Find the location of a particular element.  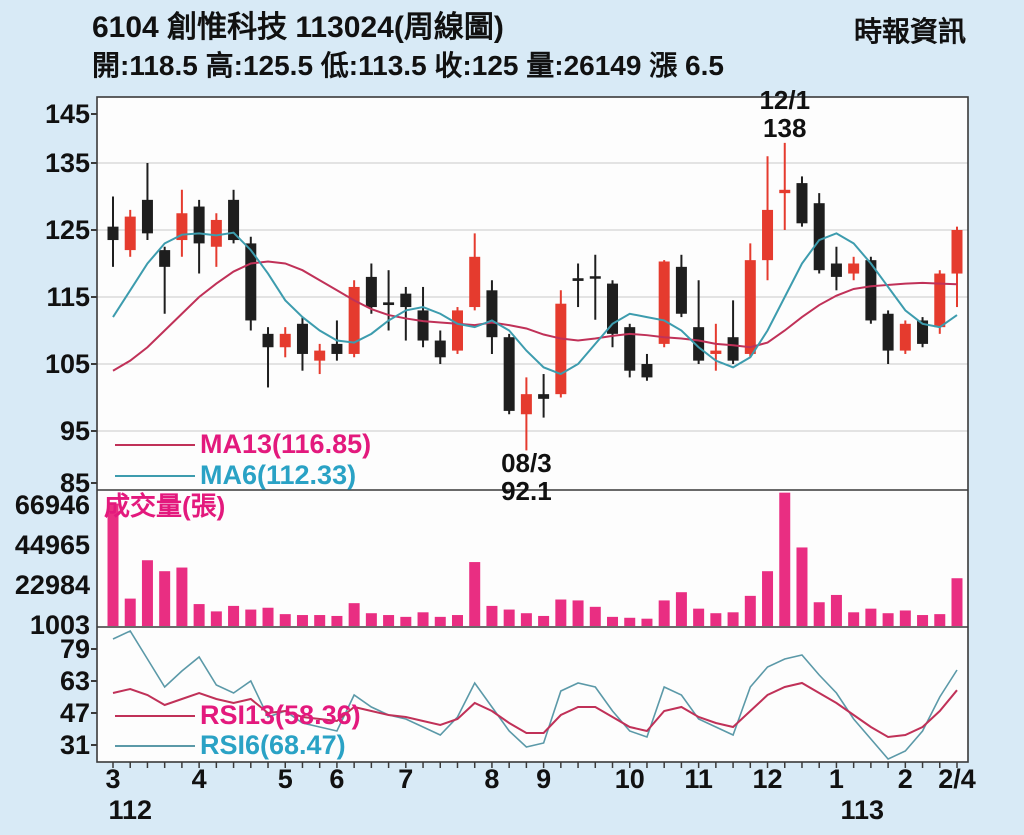

month-axis-label: 2/4 is located at coordinates (957, 779).